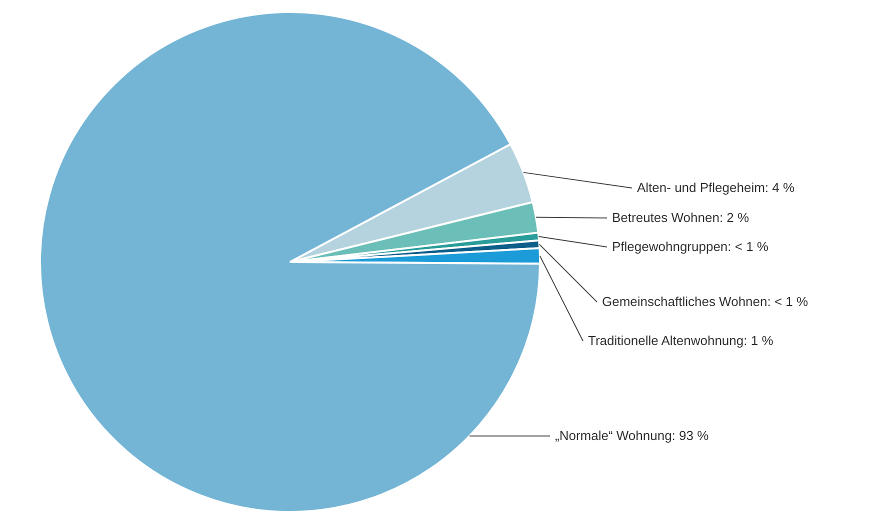  I want to click on slice-label: „Normale“ Wohnung: 93 %, so click(632, 435).